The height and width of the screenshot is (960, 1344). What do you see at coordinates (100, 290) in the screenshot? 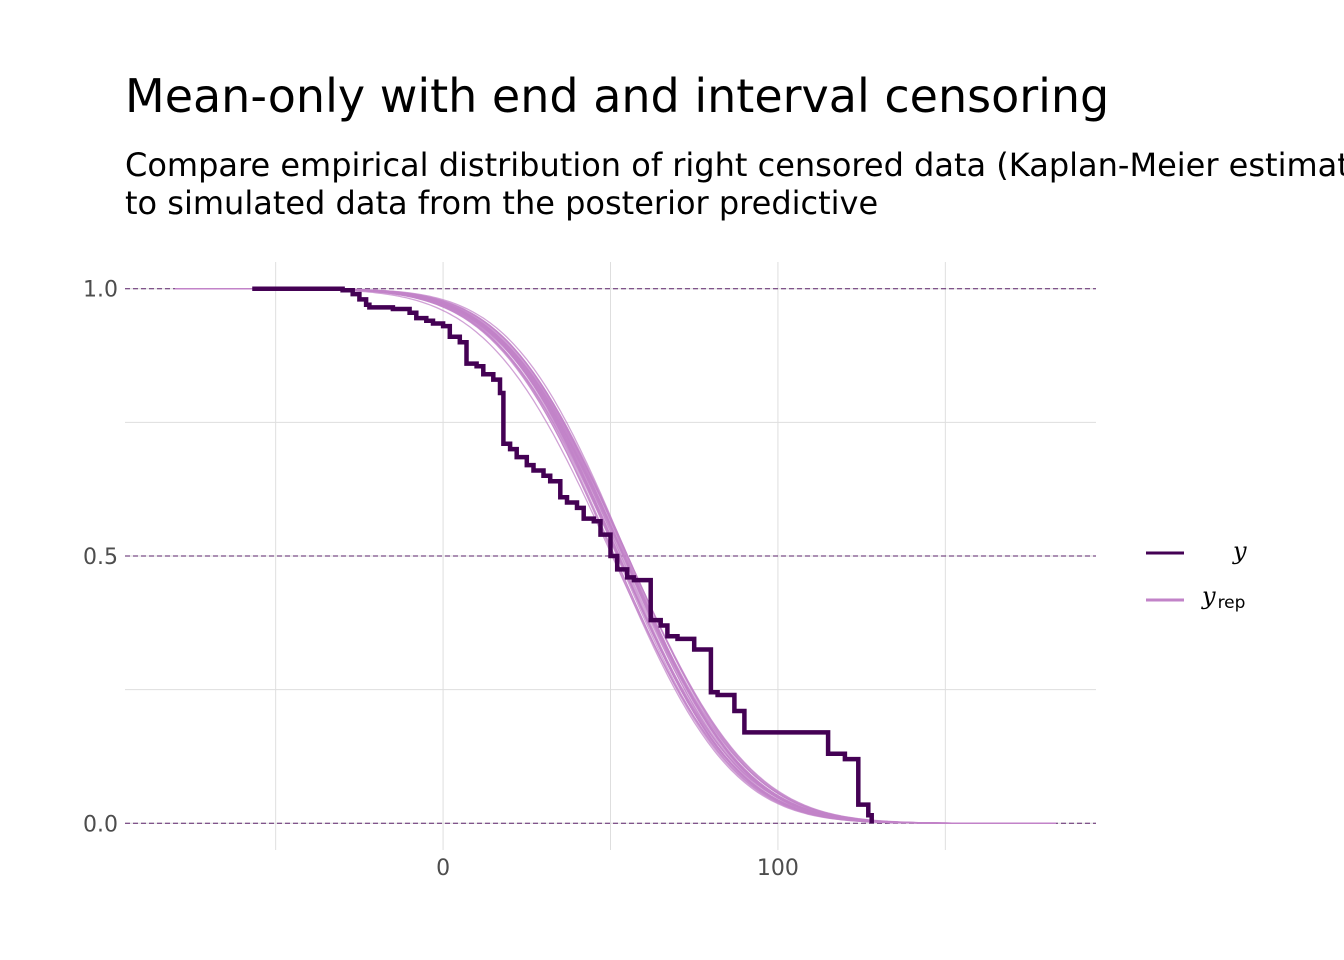
I see `y-tick-label: 1.0` at bounding box center [100, 290].